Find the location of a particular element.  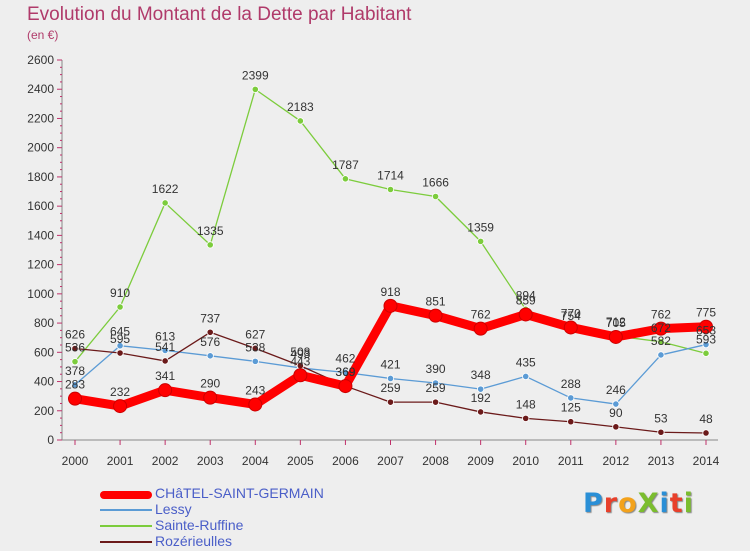

x-tick-label: 2002 is located at coordinates (165, 461).